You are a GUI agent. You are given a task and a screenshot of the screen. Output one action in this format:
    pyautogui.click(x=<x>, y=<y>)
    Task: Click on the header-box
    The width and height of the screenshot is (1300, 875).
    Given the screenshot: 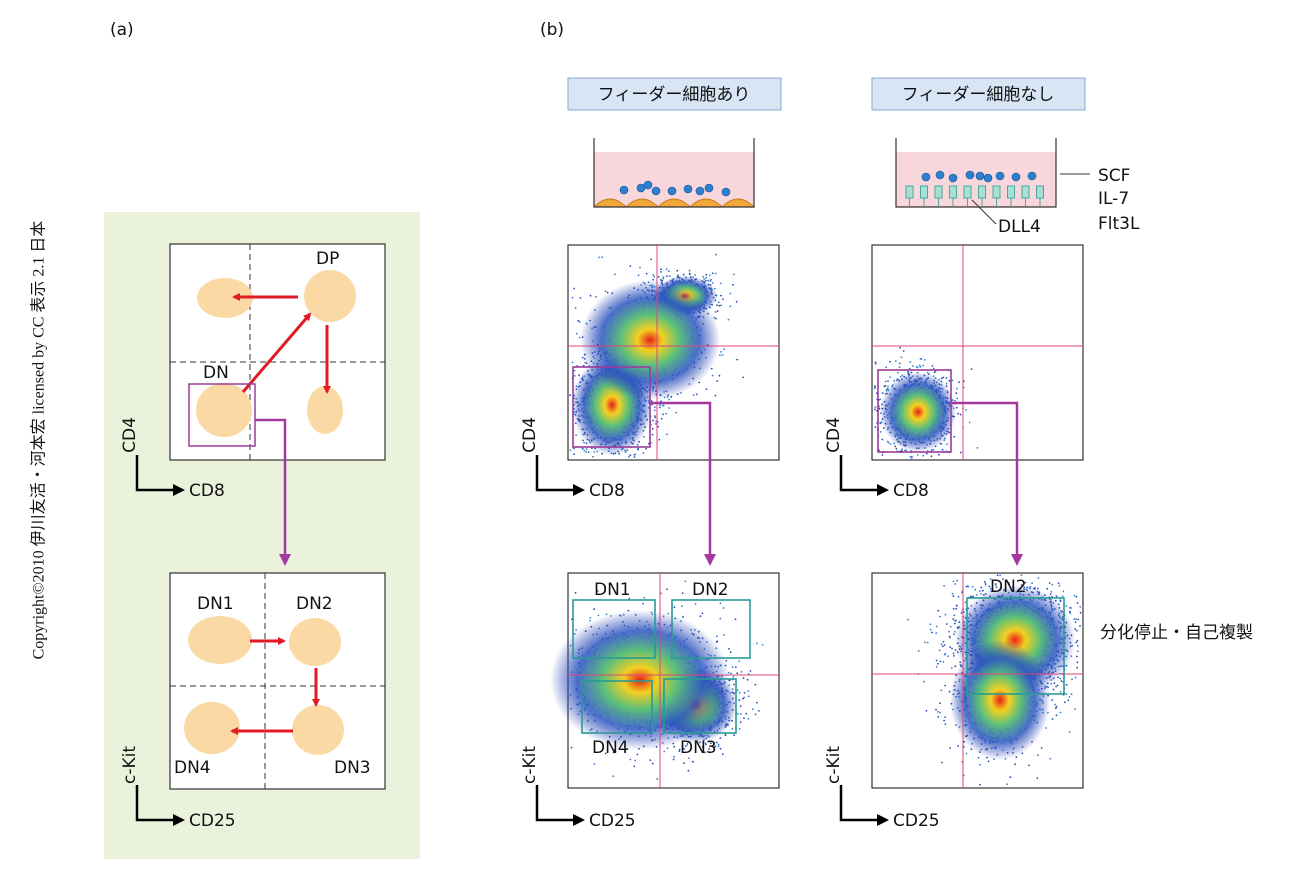 What is the action you would take?
    pyautogui.click(x=978, y=94)
    